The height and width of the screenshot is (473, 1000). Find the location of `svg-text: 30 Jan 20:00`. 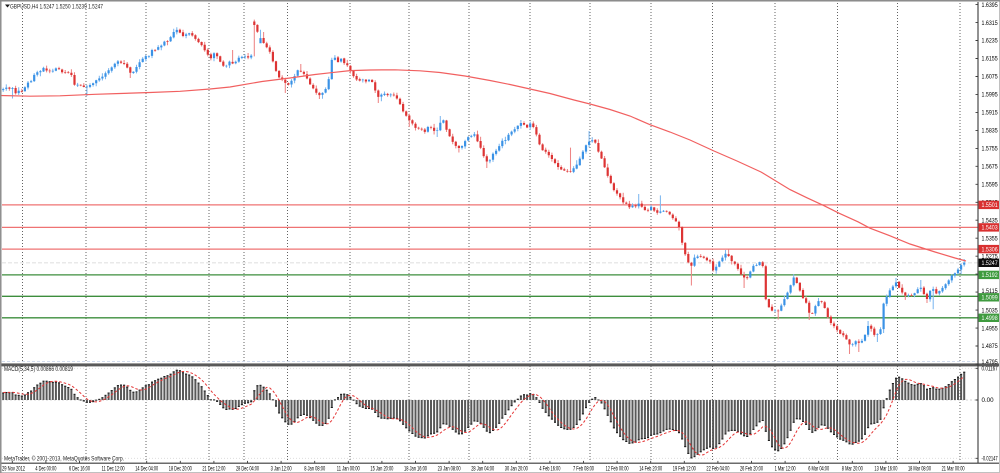

svg-text: 30 Jan 20:00 is located at coordinates (516, 468).